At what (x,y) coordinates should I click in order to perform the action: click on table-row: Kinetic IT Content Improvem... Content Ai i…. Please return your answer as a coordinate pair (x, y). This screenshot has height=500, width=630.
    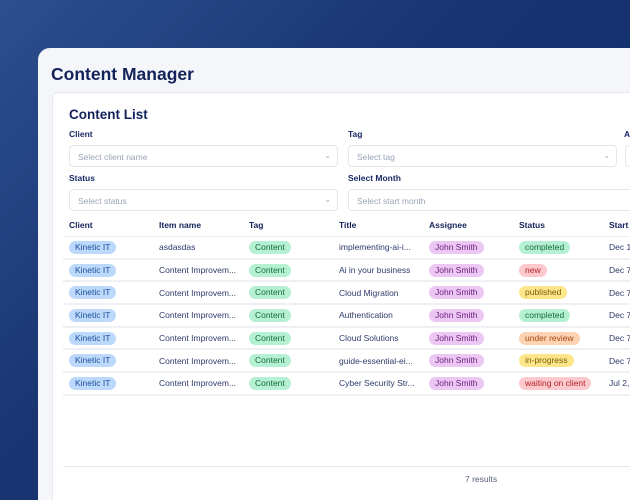
    Looking at the image, I should click on (346, 270).